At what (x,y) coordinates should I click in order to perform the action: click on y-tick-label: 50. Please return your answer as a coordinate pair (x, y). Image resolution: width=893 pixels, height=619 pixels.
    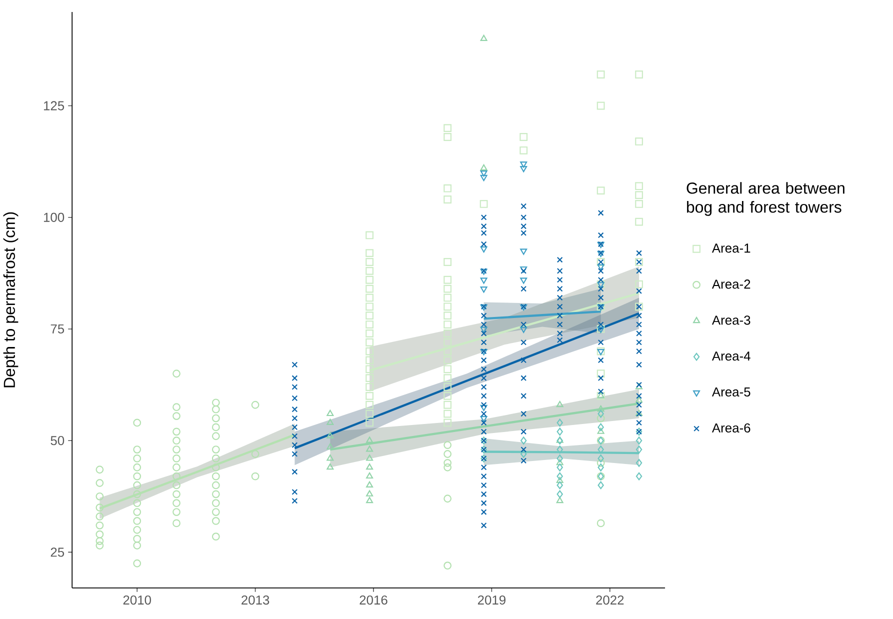
    Looking at the image, I should click on (57, 441).